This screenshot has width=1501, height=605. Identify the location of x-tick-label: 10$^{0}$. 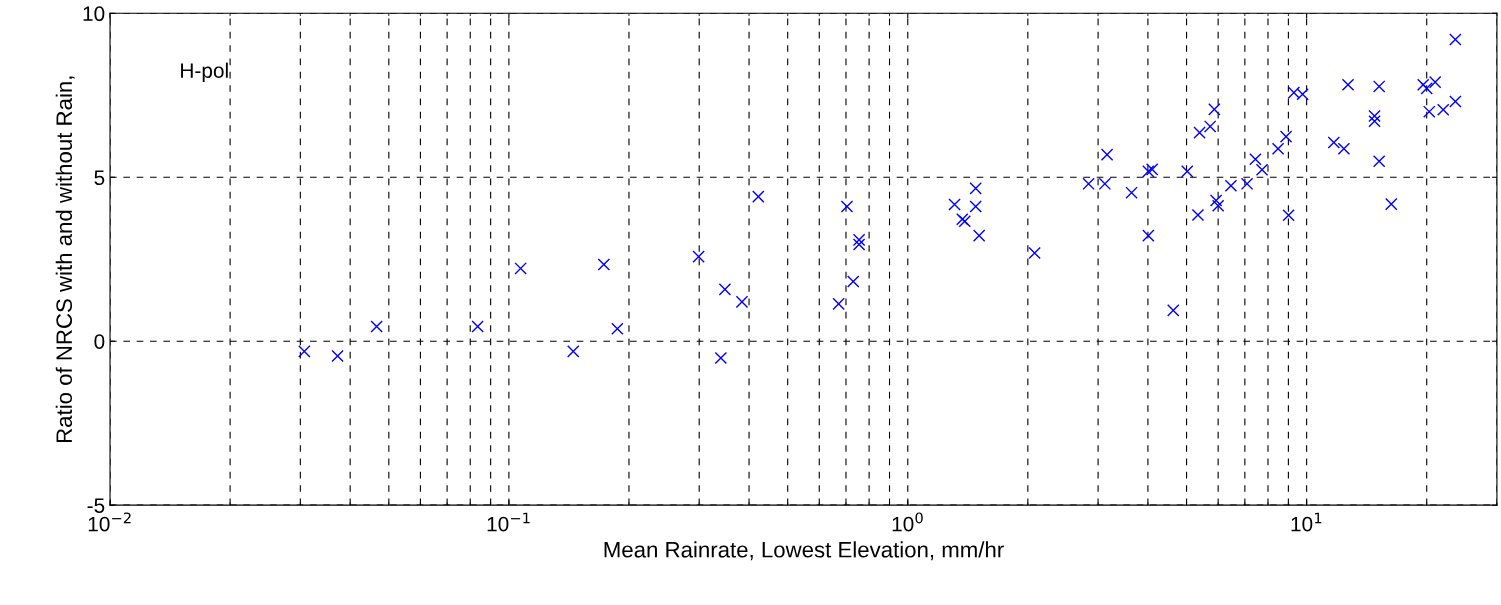
(907, 522).